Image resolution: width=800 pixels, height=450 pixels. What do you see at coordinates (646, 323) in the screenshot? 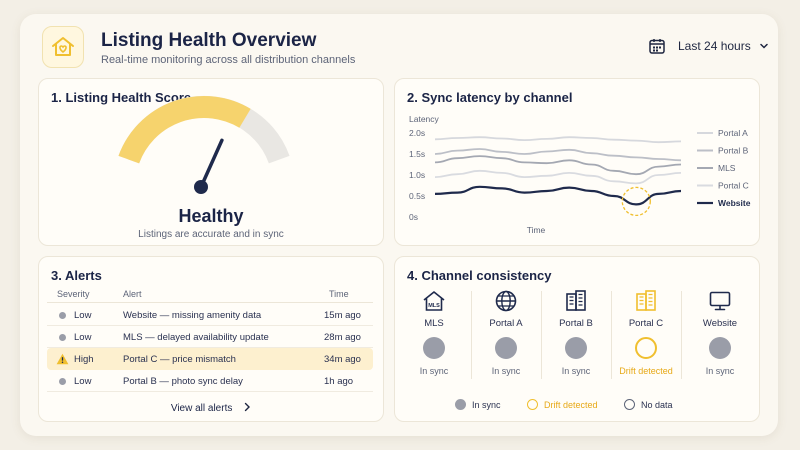
I see `channel-name: Portal C` at bounding box center [646, 323].